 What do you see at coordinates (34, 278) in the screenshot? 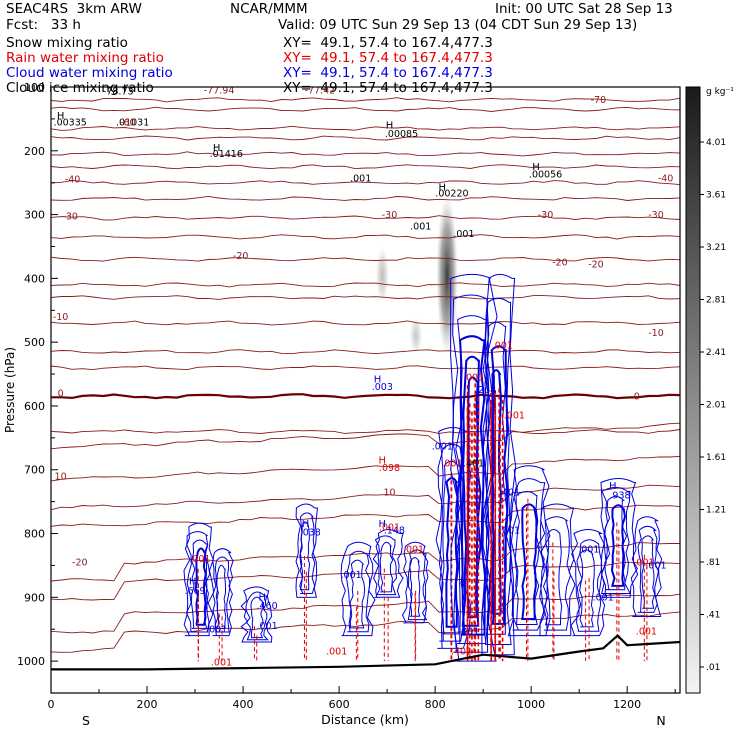
I see `y-tick-label: 400` at bounding box center [34, 278].